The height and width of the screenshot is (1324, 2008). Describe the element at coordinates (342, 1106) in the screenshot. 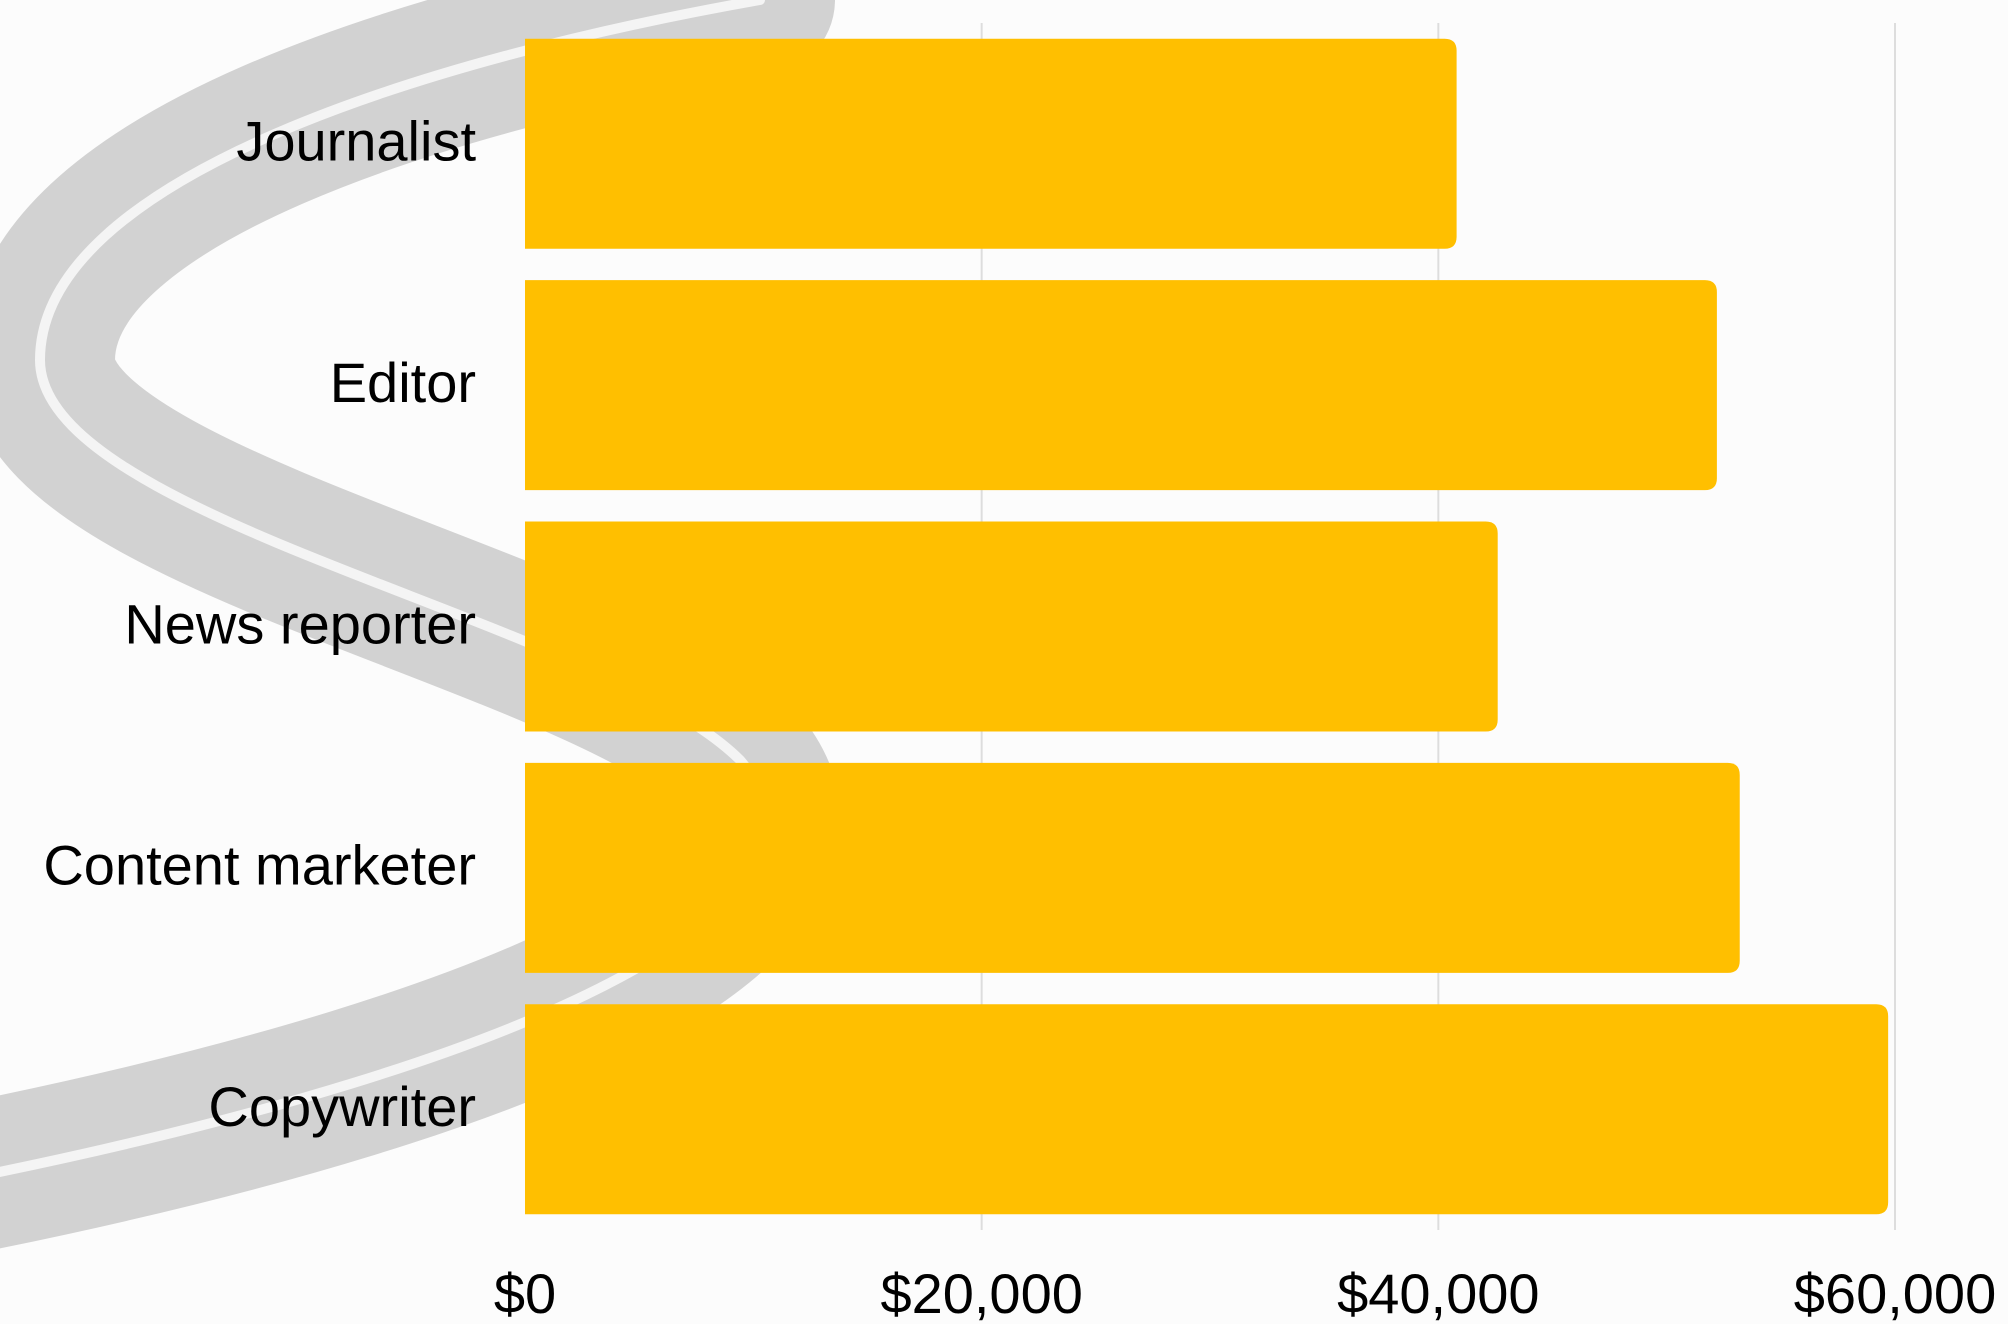

I see `y-tick-label: Copywriter` at that location.